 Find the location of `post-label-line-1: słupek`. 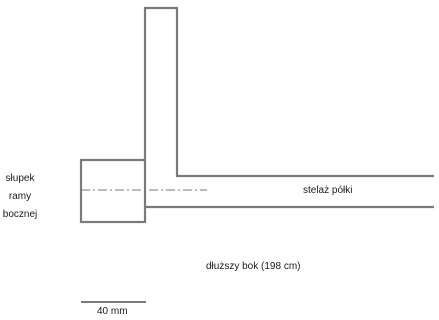

post-label-line-1: słupek is located at coordinates (20, 178).